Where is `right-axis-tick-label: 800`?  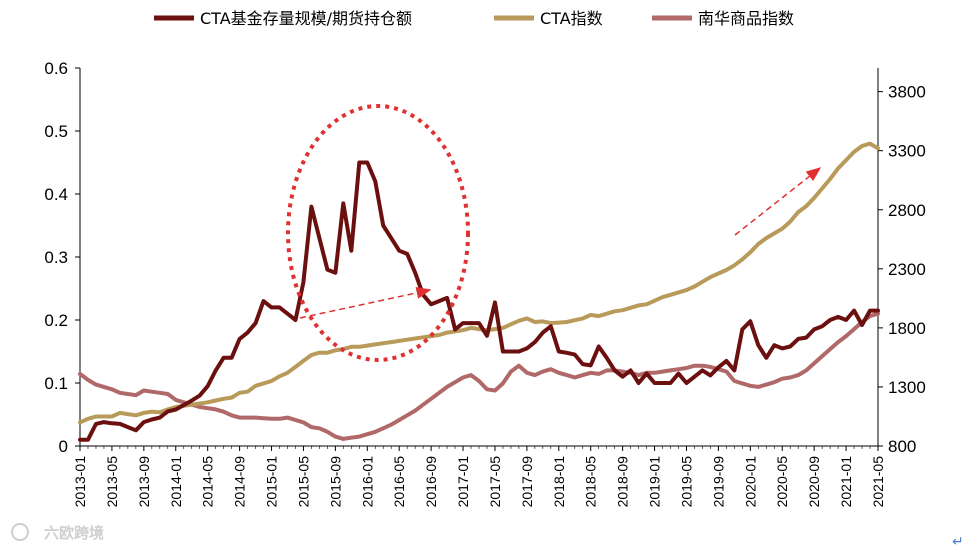 right-axis-tick-label: 800 is located at coordinates (902, 446).